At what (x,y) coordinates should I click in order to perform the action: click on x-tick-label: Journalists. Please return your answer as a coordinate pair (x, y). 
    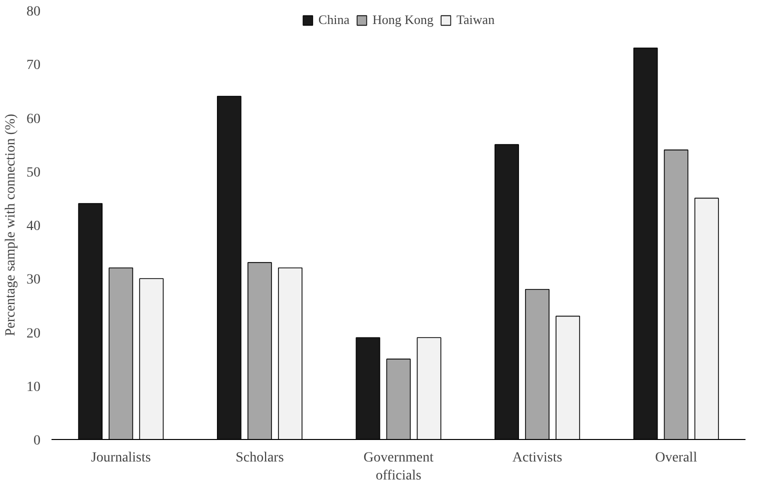
    Looking at the image, I should click on (120, 458).